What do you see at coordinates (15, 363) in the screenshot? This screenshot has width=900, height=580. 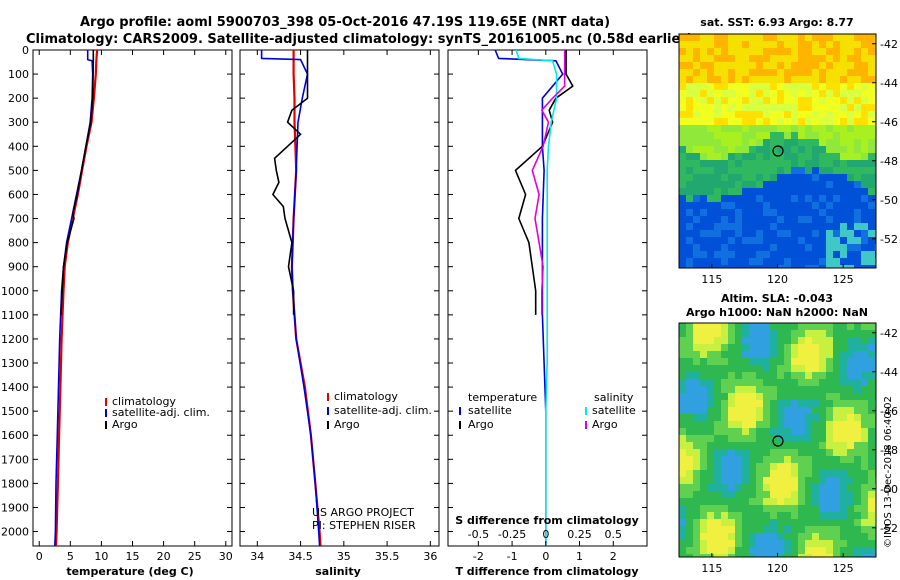 I see `depth-tick-label: 1300` at bounding box center [15, 363].